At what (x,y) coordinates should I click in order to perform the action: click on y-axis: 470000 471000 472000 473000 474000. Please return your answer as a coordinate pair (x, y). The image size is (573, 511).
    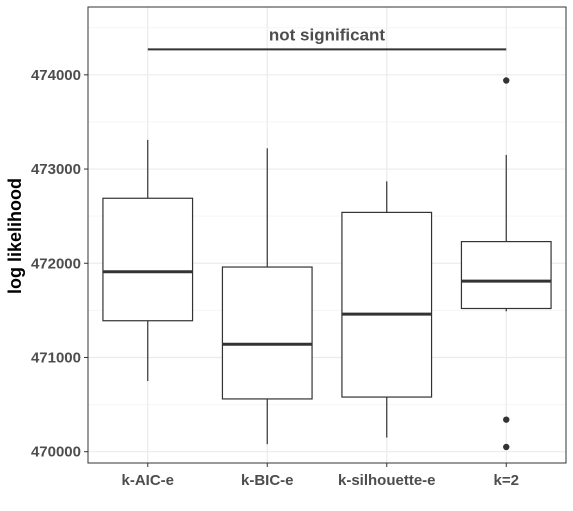
    Looking at the image, I should click on (59, 264).